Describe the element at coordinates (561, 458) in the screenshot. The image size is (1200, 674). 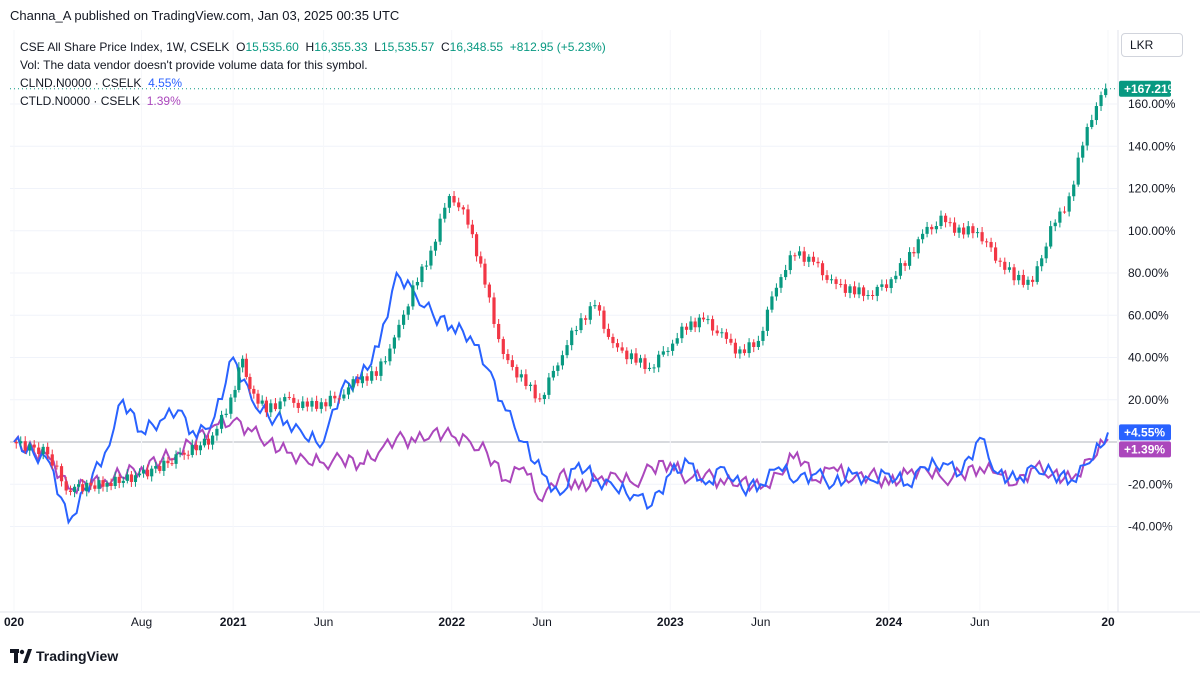
I see `series-line-ctld-n0000` at that location.